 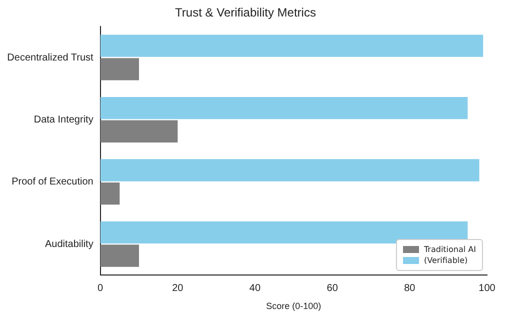 I want to click on y-tick-label: Auditability, so click(x=69, y=244).